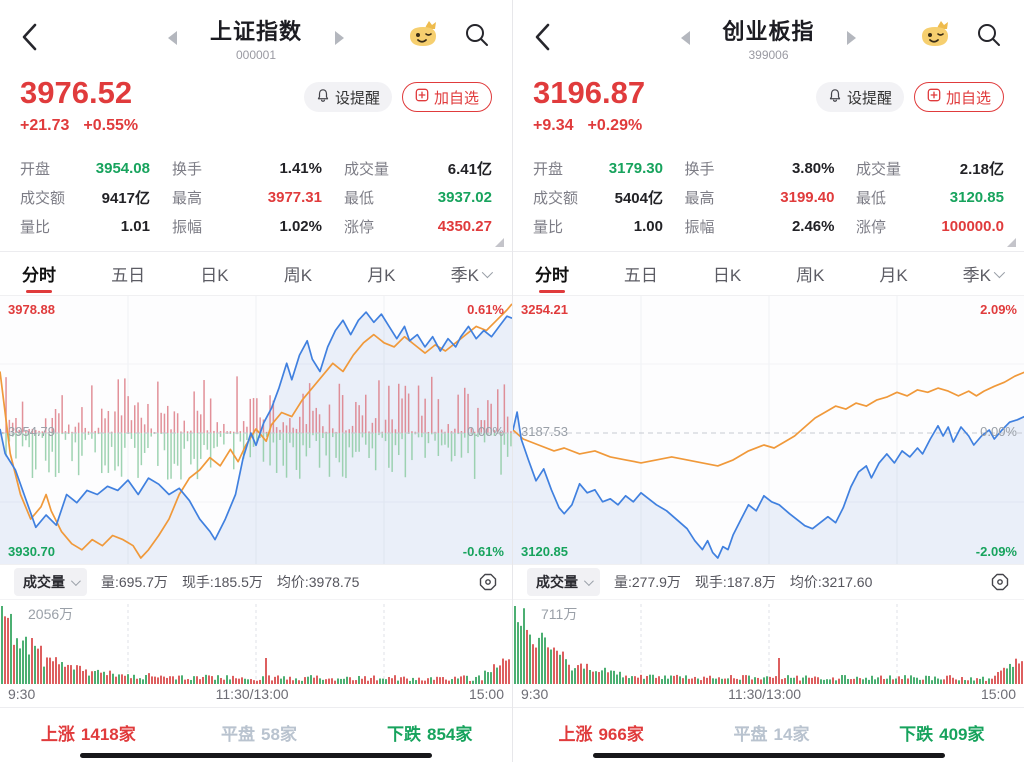 Image resolution: width=1024 pixels, height=762 pixels. I want to click on price-section: 3196.87 +9.34 +0.29% 设提醒 加自选, so click(768, 112).